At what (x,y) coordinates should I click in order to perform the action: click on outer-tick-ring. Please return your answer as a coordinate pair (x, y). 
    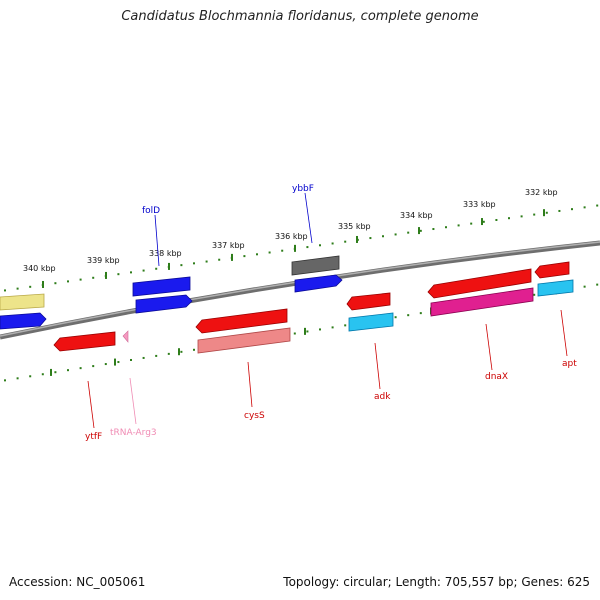
    Looking at the image, I should click on (301, 248).